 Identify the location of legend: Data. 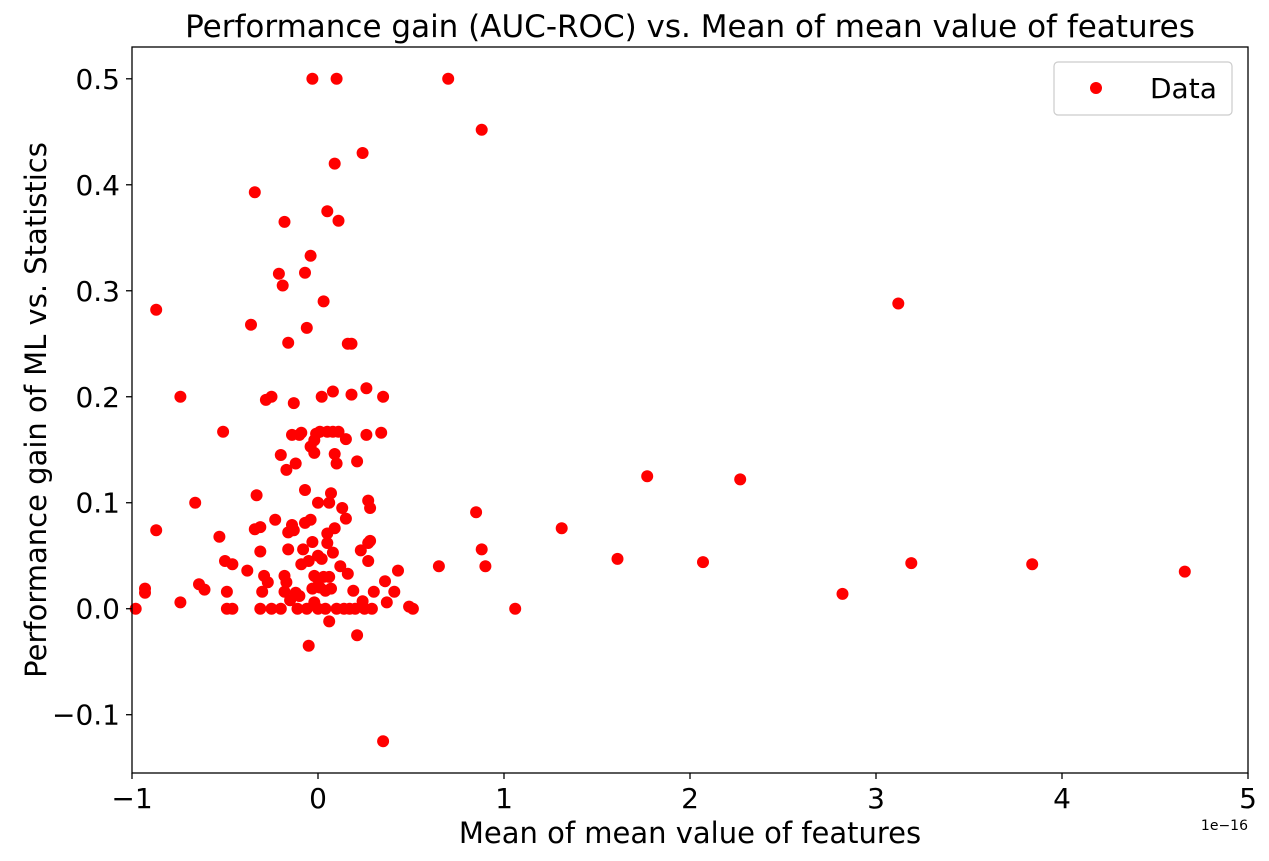
(1143, 88).